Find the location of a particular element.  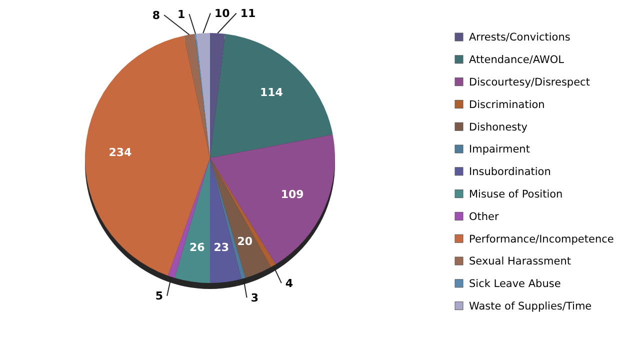

legend-label: Attendance/AWOL is located at coordinates (516, 60).